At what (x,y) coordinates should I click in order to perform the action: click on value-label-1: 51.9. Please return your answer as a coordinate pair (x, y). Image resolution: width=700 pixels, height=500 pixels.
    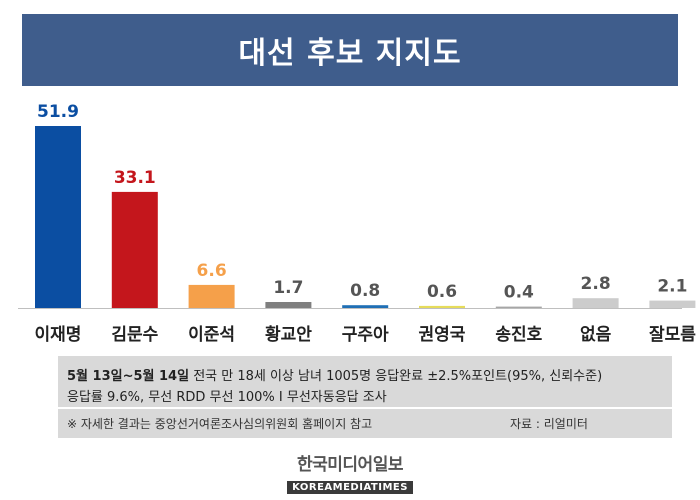
    Looking at the image, I should click on (58, 112).